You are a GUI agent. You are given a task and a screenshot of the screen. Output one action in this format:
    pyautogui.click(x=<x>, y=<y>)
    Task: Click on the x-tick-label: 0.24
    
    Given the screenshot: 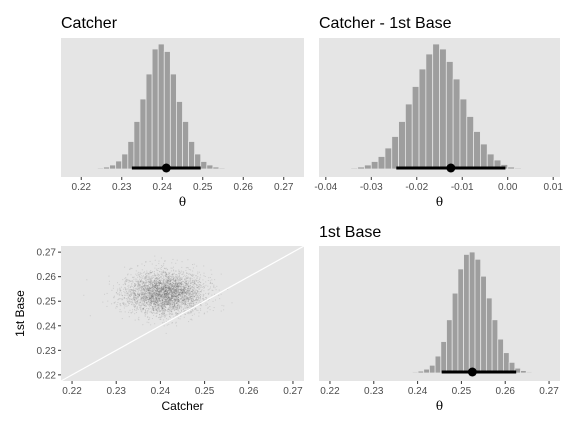 What is the action you would take?
    pyautogui.click(x=161, y=391)
    